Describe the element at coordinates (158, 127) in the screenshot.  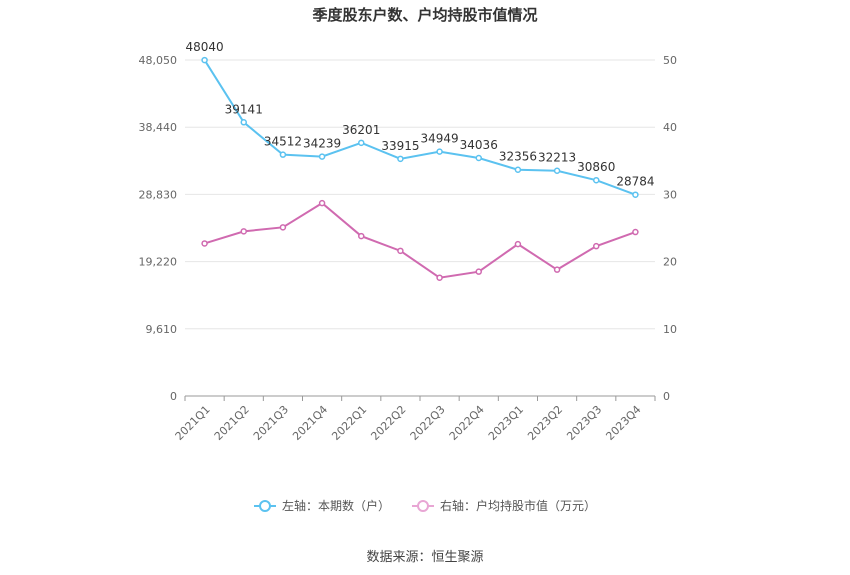
I see `left-axis-tick-label: 38,440` at that location.